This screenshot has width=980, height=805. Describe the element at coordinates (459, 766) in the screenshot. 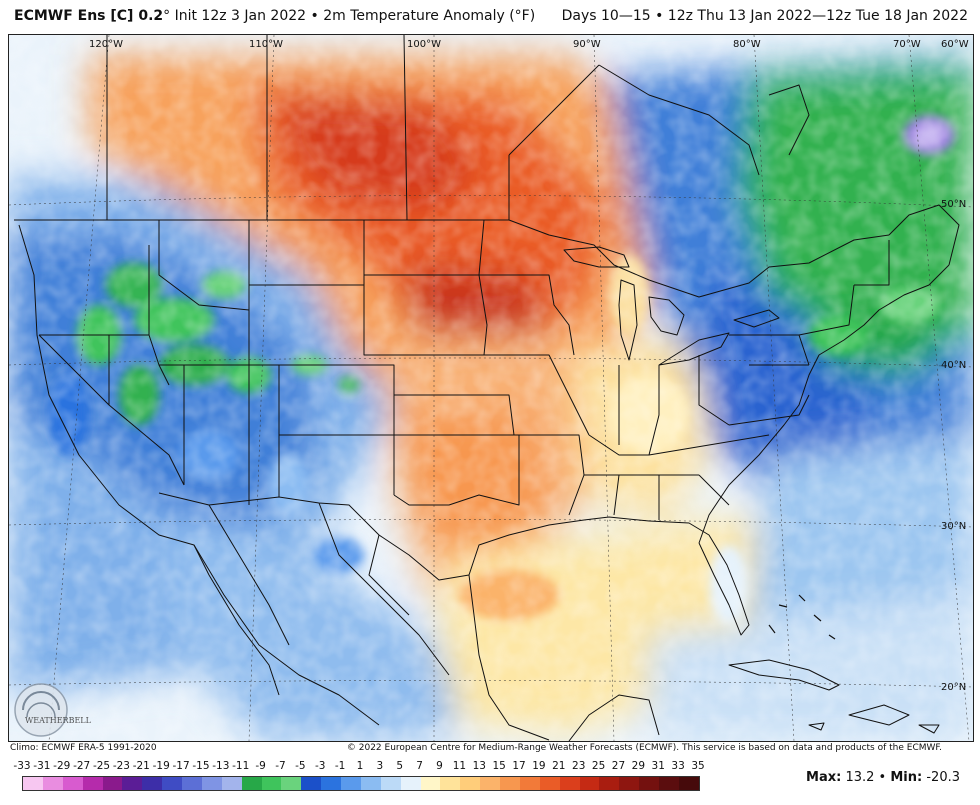

I see `legend-tick: 11` at that location.